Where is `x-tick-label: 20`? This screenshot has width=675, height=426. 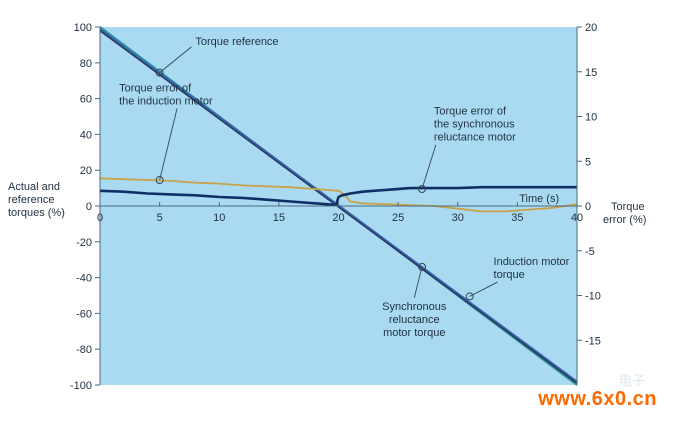
x-tick-label: 20 is located at coordinates (338, 218).